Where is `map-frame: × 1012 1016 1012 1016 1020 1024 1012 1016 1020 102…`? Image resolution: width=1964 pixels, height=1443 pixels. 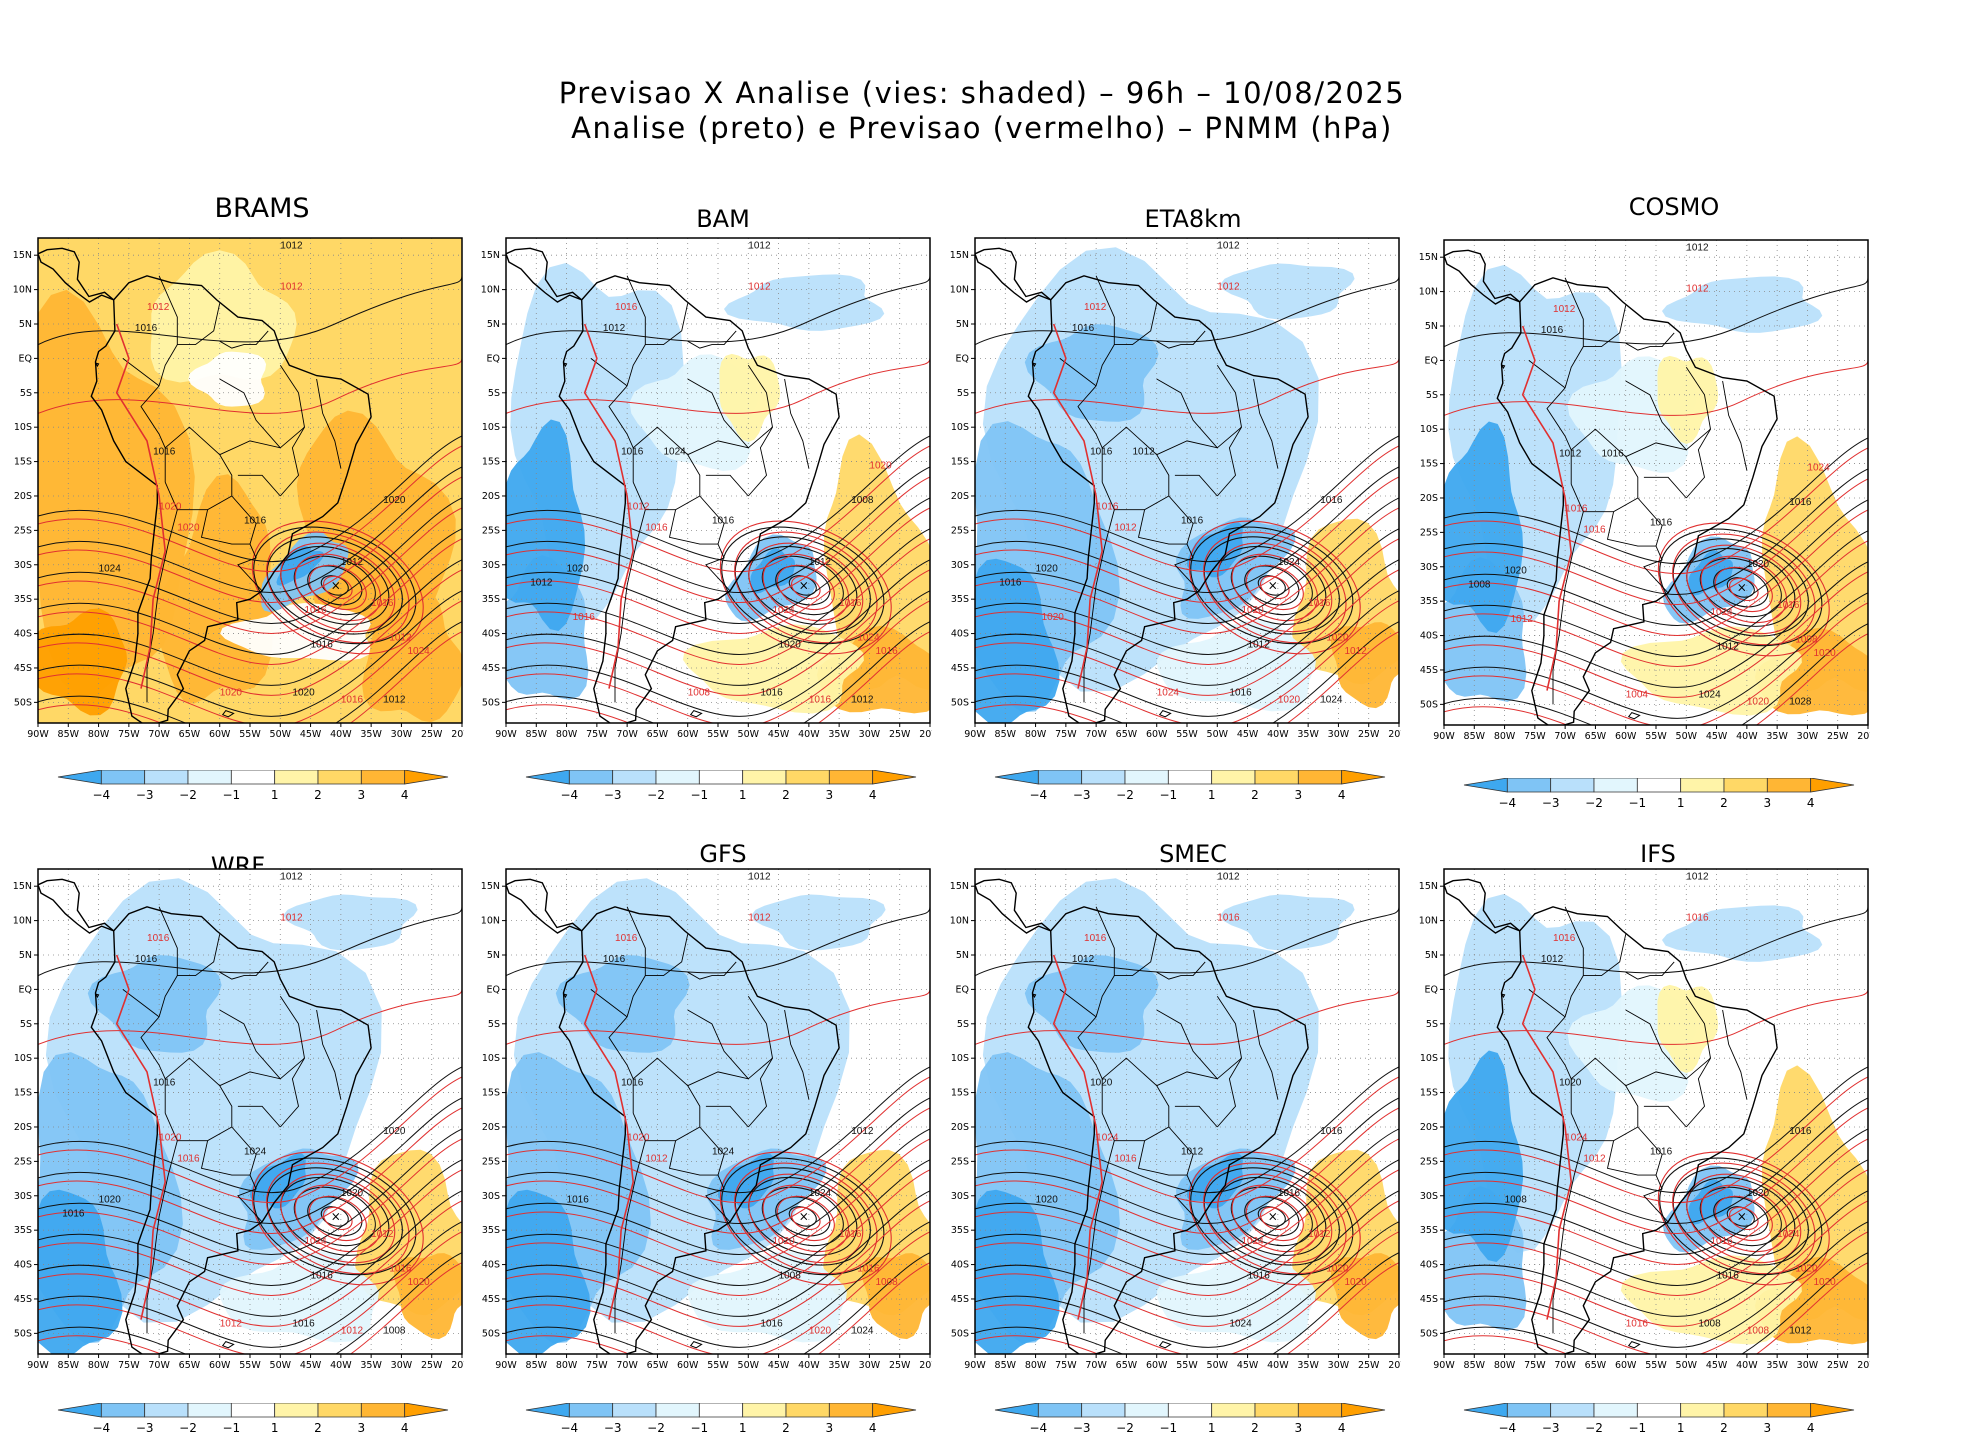 map-frame: × 1012 1016 1012 1016 1020 1024 1012 1016 1020 102… is located at coordinates (1169, 1115).